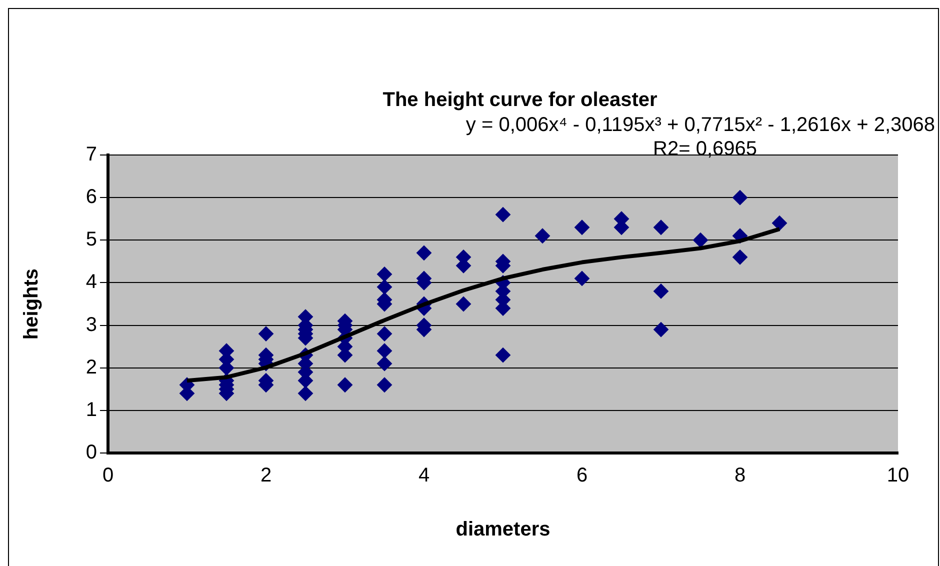 The width and height of the screenshot is (940, 566). I want to click on x-tick-label: 0, so click(108, 475).